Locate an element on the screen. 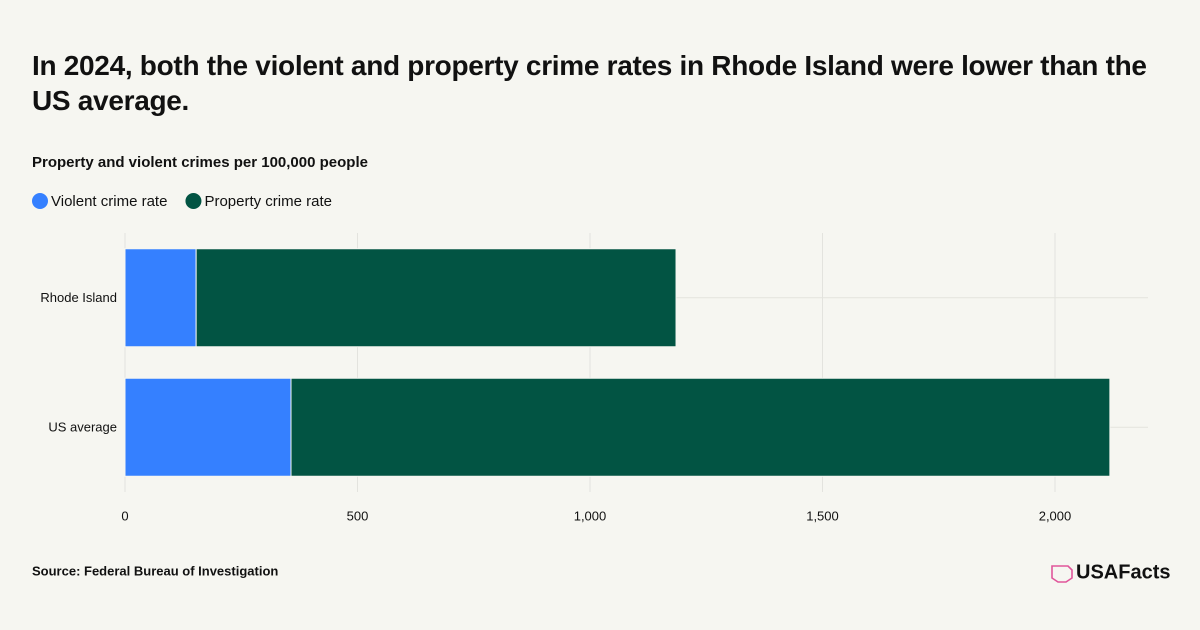 This screenshot has width=1200, height=630. brand: USAFacts is located at coordinates (1123, 572).